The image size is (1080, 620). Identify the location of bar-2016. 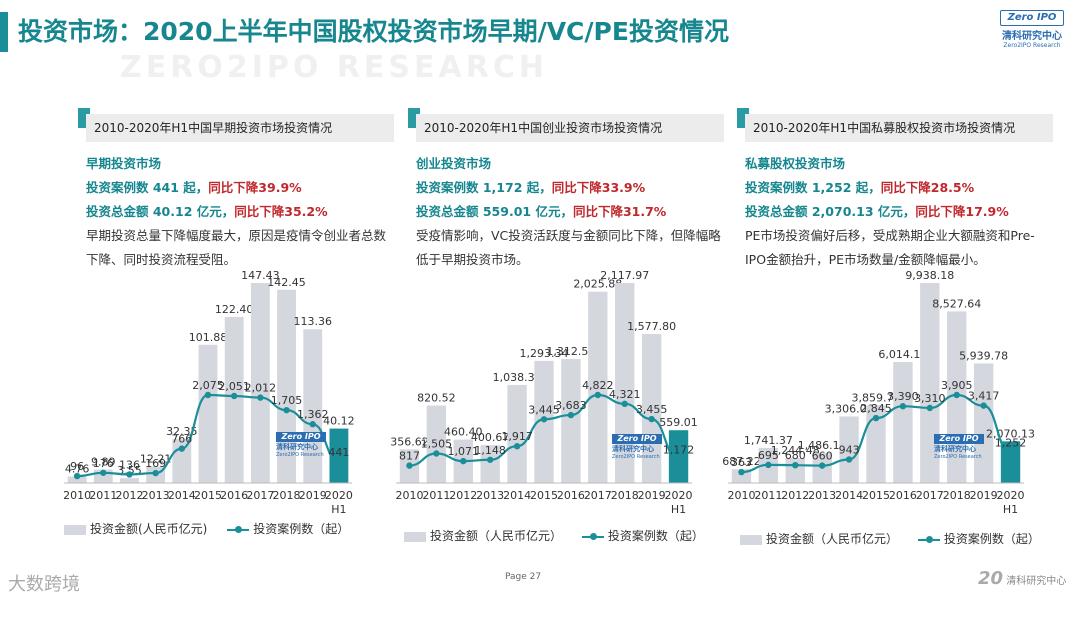
(234, 399).